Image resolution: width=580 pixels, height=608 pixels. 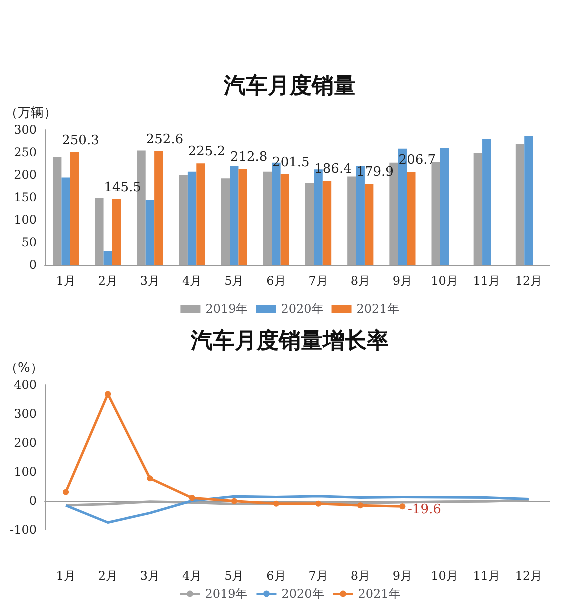 I want to click on chart-title: 汽车月度销量, so click(x=289, y=86).